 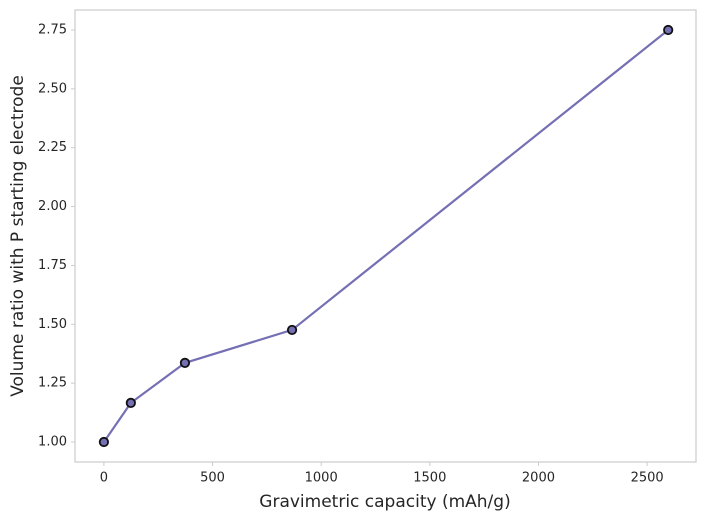 I want to click on y-tick-label: 2.75, so click(x=52, y=30).